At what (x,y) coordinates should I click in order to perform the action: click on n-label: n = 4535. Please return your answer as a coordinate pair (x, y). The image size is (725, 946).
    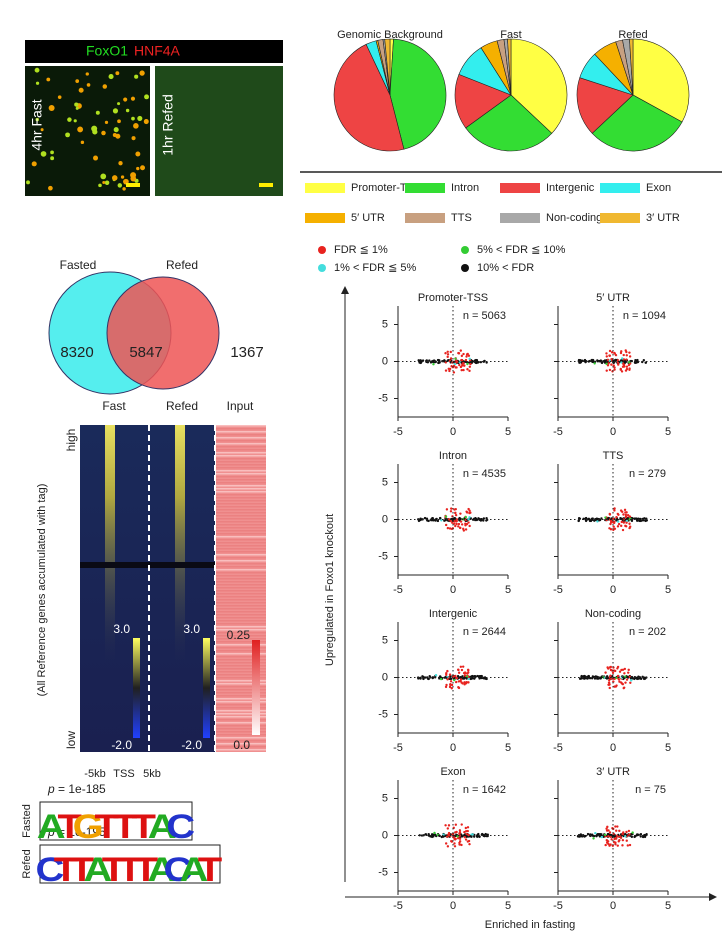
    Looking at the image, I should click on (484, 474).